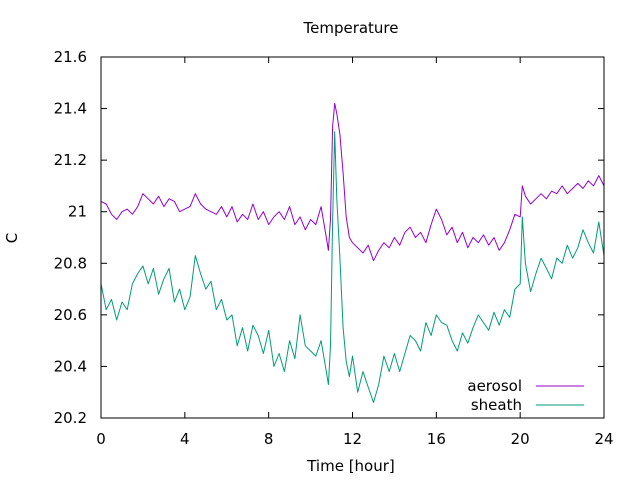 This screenshot has width=640, height=480. Describe the element at coordinates (520, 439) in the screenshot. I see `x-tick-label: 20` at that location.